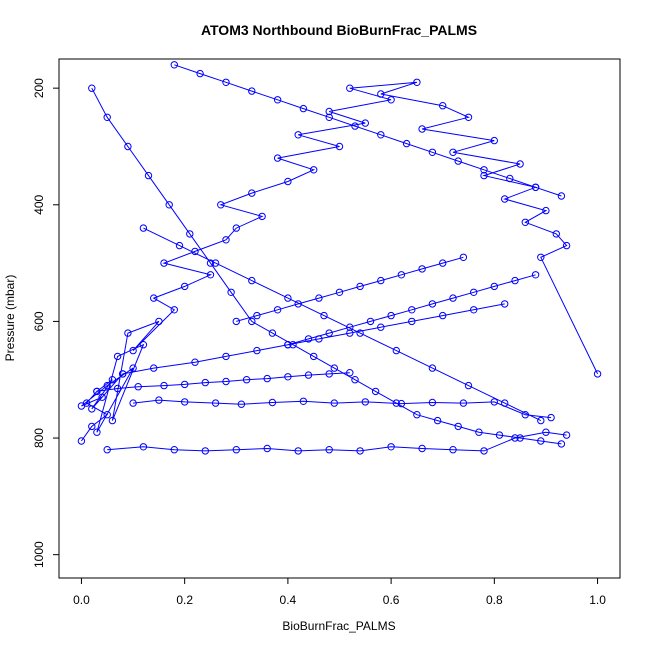 The image size is (650, 650). What do you see at coordinates (339, 30) in the screenshot?
I see `chart-title: ATOM3 Northbound BioBurnFrac_PALMS` at bounding box center [339, 30].